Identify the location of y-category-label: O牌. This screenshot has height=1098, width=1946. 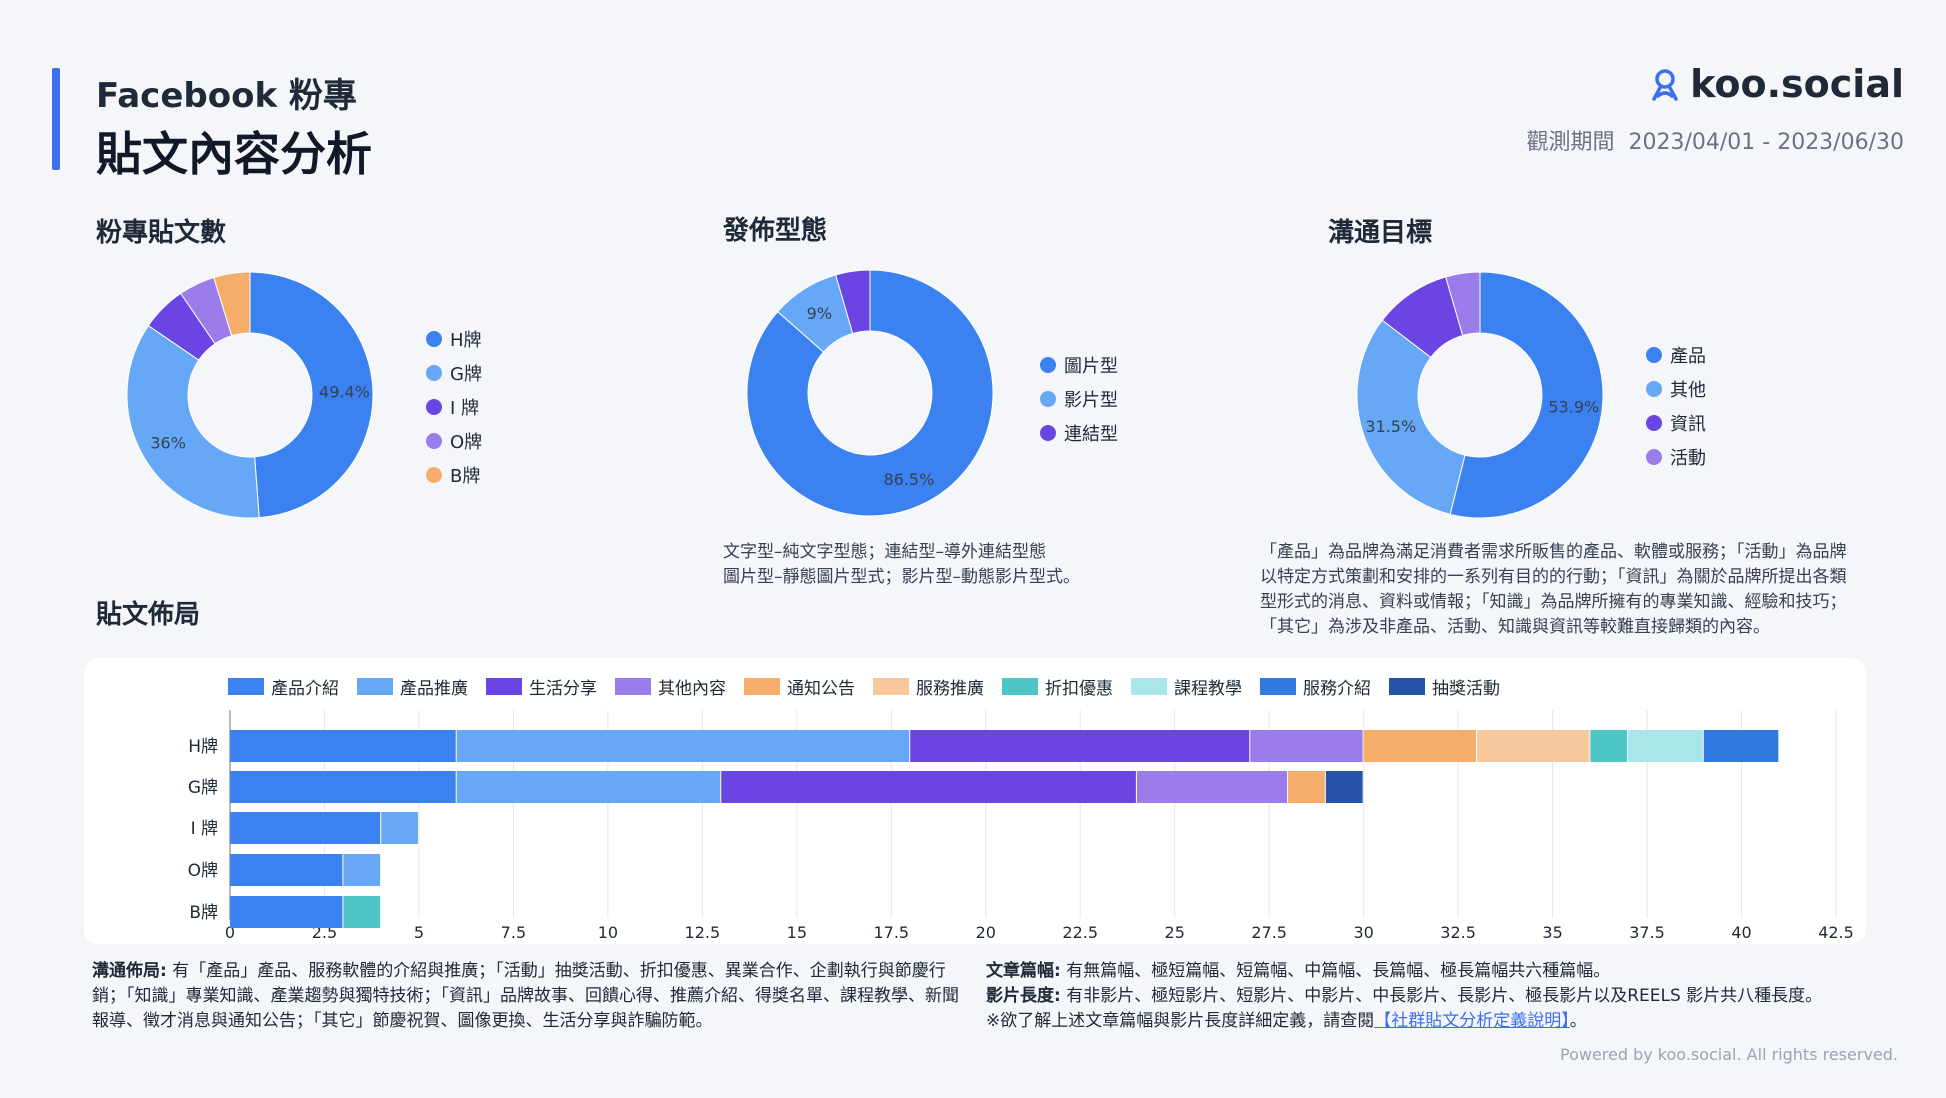
(203, 871).